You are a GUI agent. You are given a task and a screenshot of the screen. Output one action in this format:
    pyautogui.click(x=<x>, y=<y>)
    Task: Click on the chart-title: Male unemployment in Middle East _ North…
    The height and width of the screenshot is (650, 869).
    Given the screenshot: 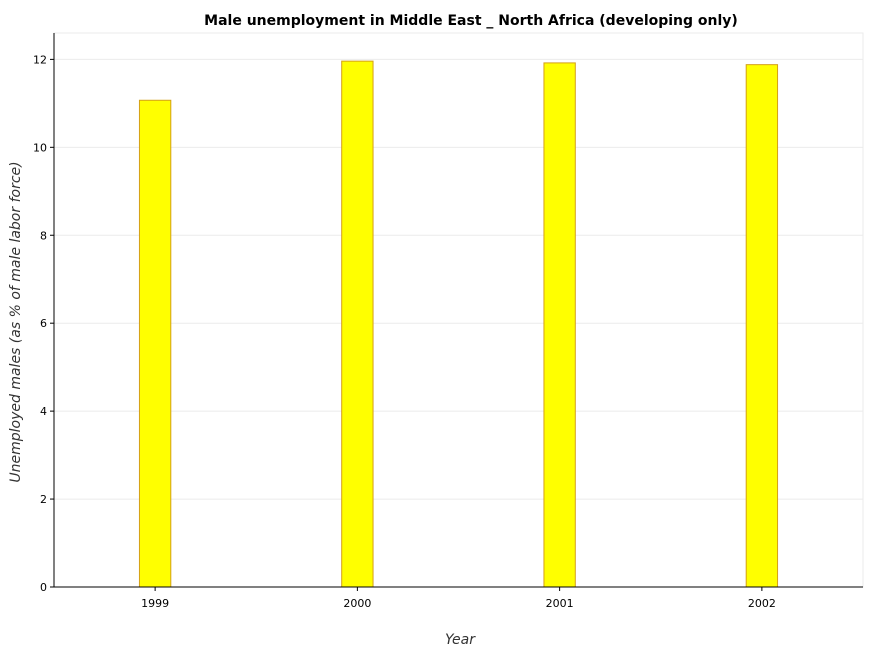 What is the action you would take?
    pyautogui.click(x=471, y=21)
    